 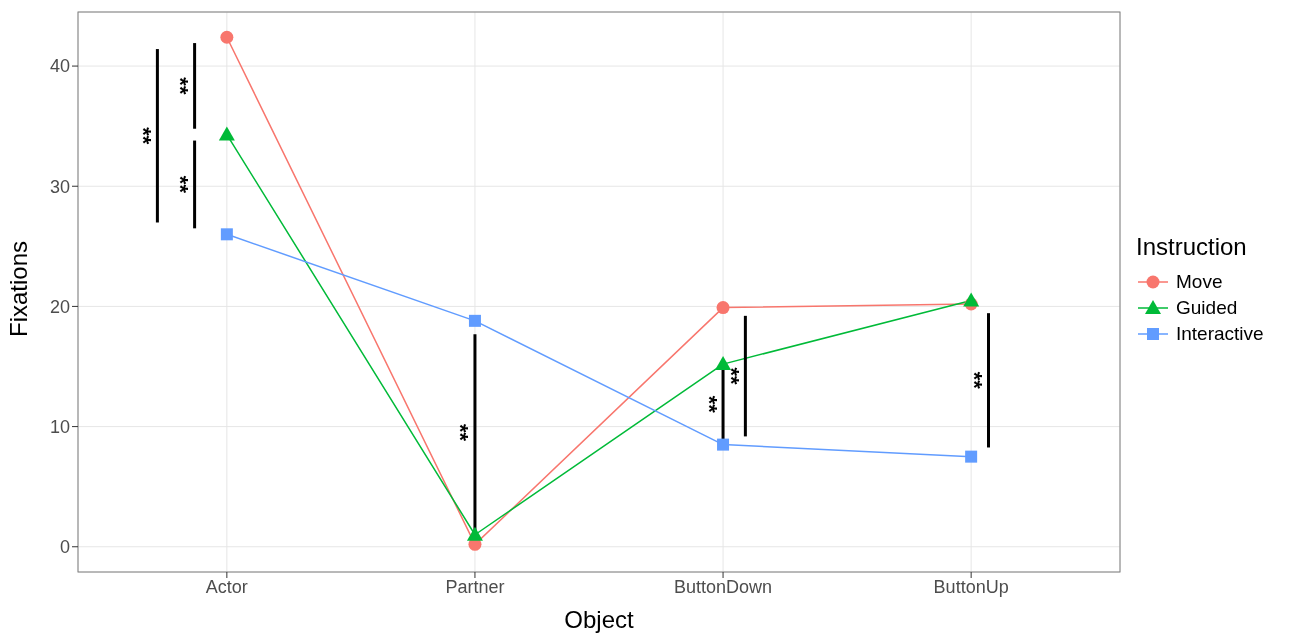 What do you see at coordinates (1220, 334) in the screenshot?
I see `legend-label: Interactive` at bounding box center [1220, 334].